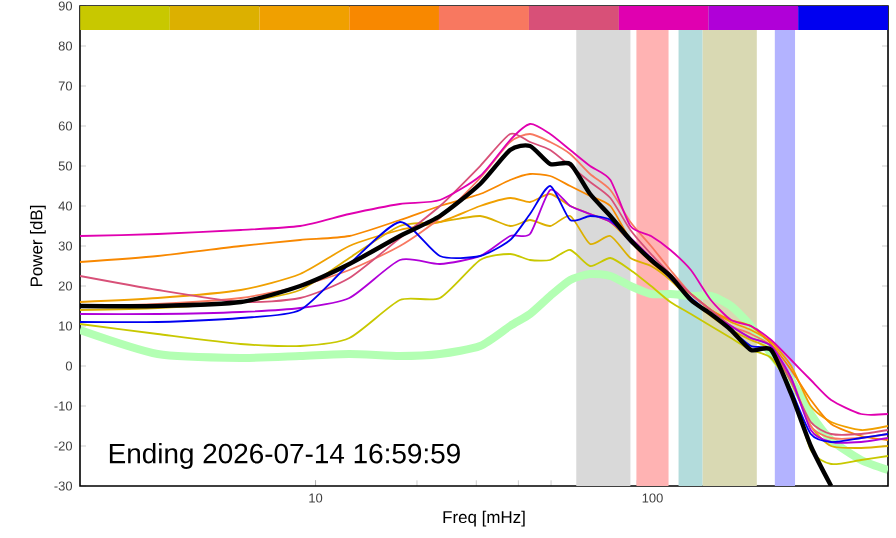 Image resolution: width=896 pixels, height=538 pixels. Describe the element at coordinates (37, 246) in the screenshot. I see `y-axis-title: Power [dB]` at that location.